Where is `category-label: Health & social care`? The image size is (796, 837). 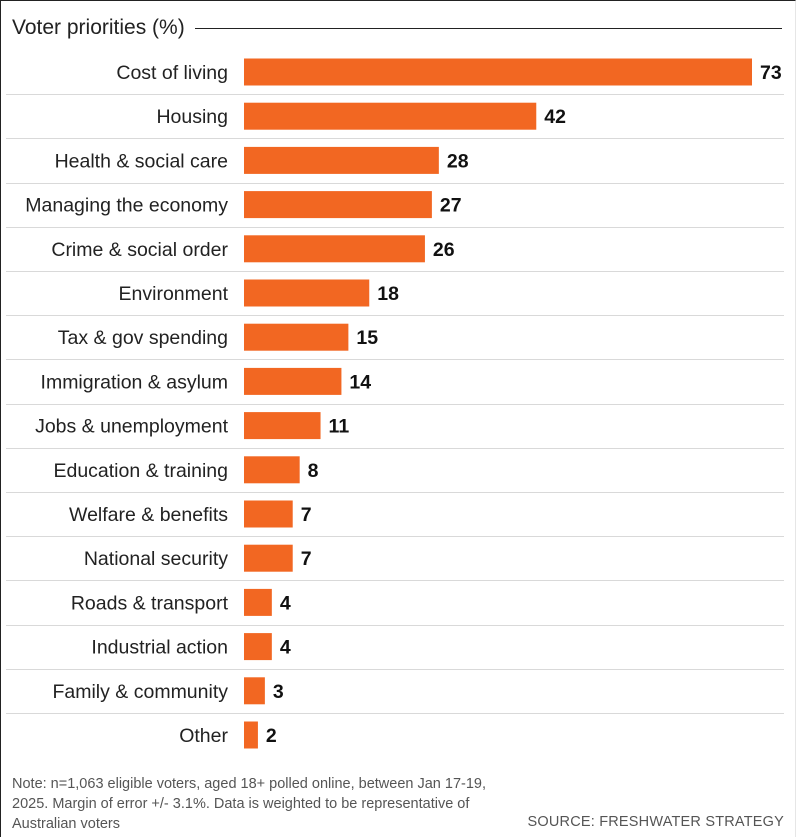
category-label: Health & social care is located at coordinates (141, 161).